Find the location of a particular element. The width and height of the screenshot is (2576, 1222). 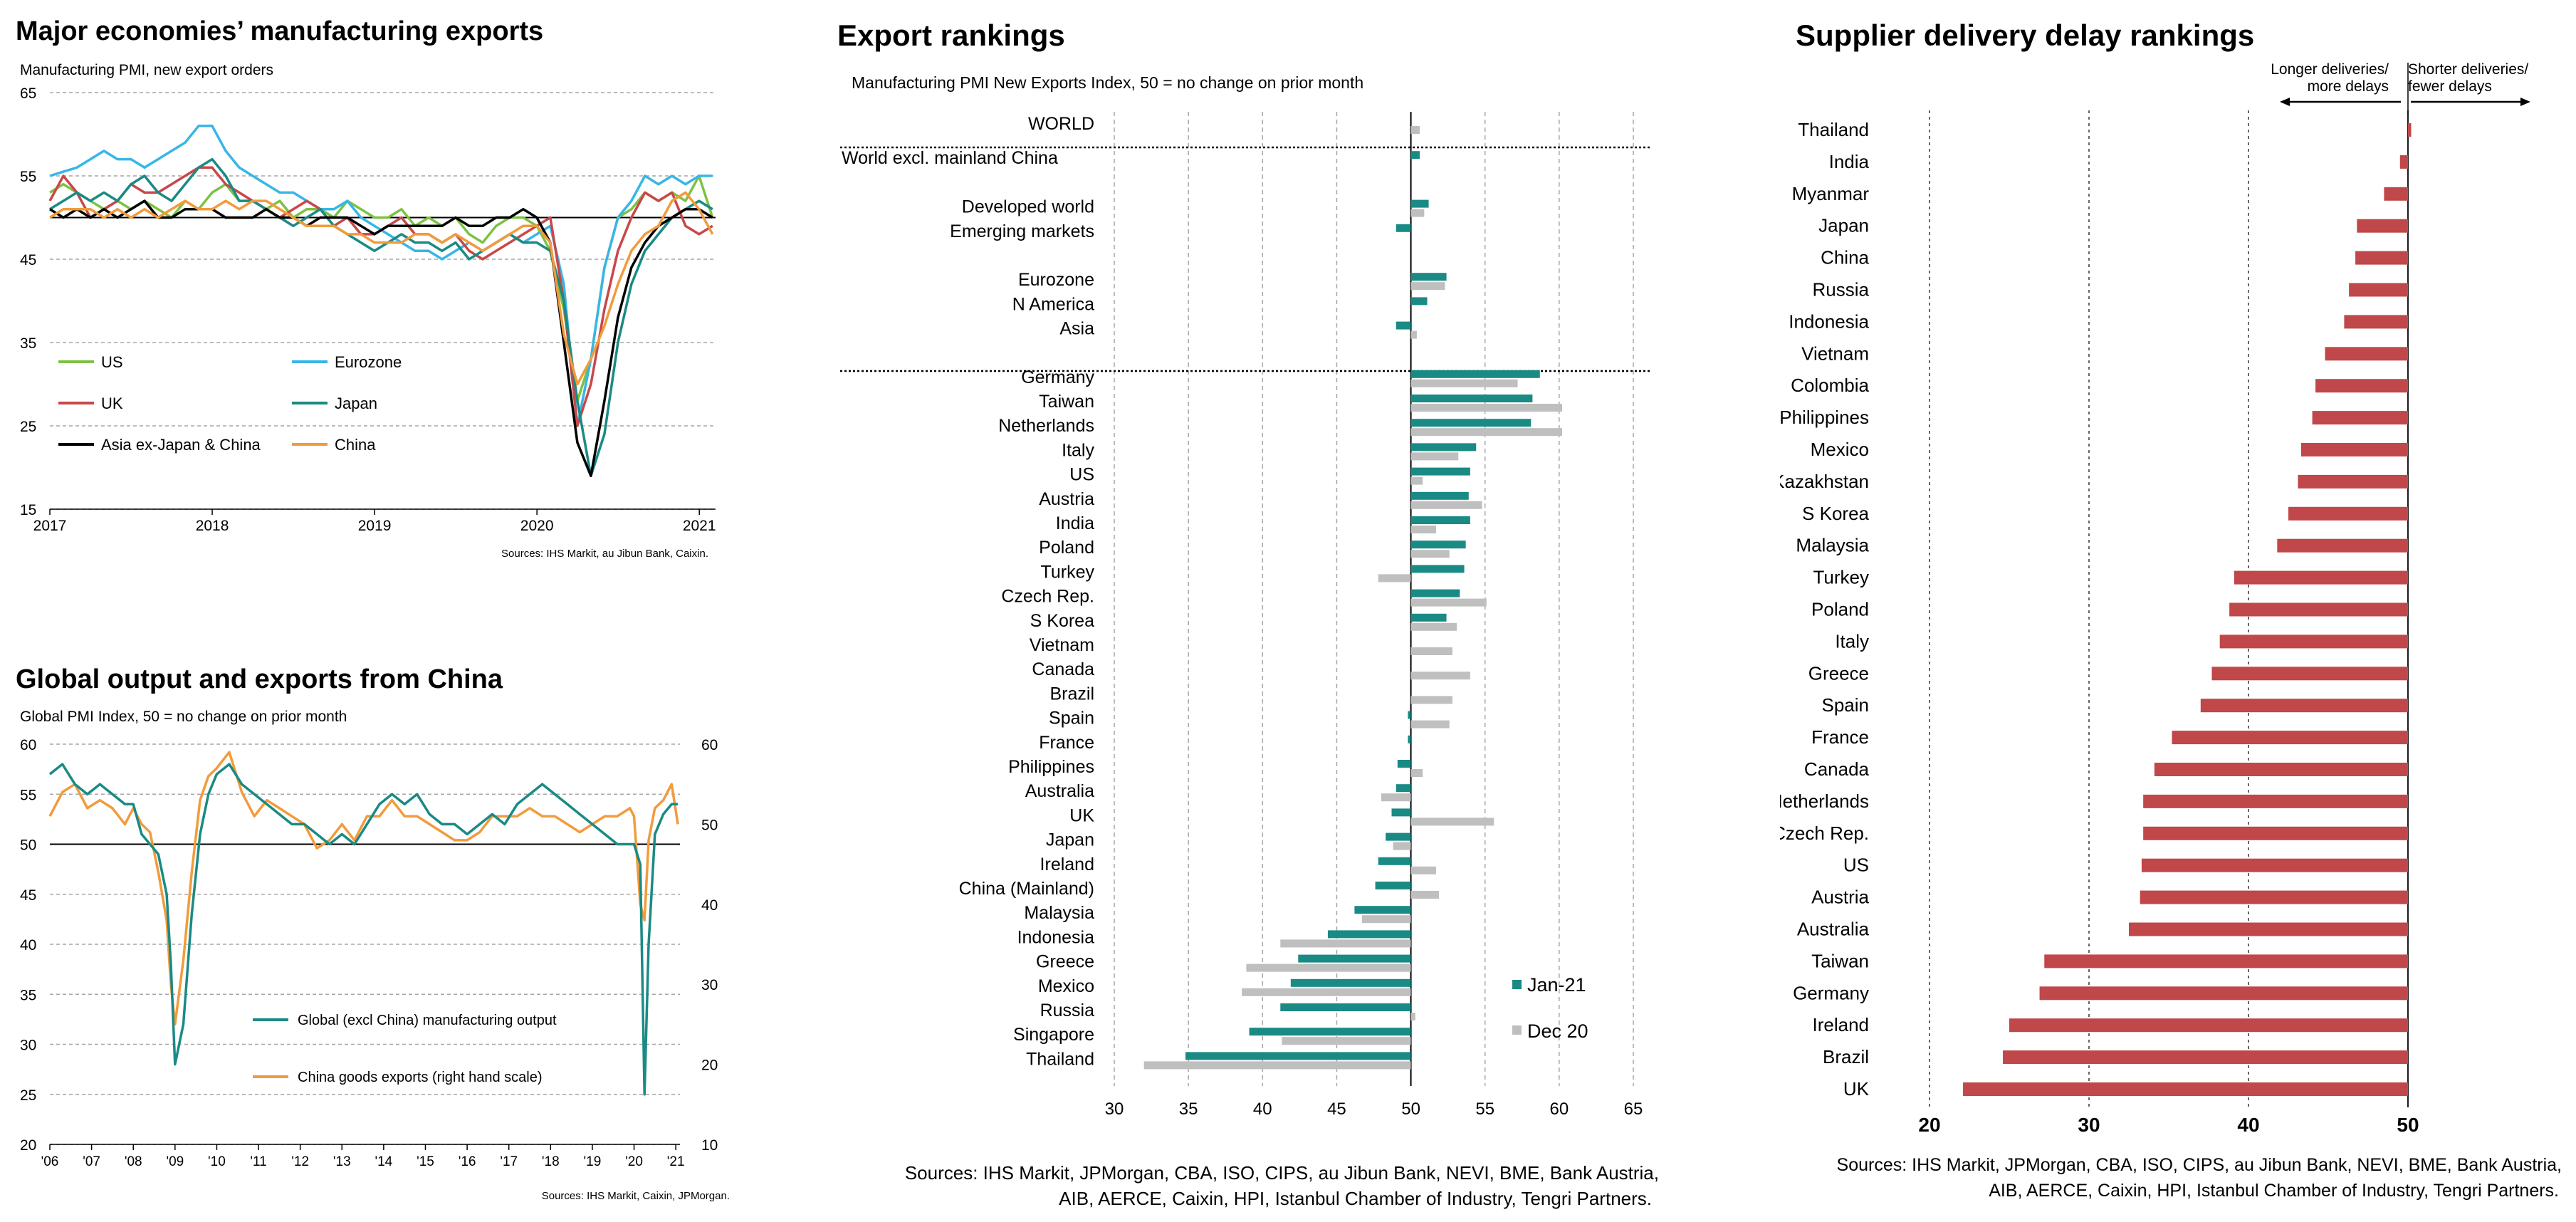

x-tick-label: 45 is located at coordinates (1336, 1109).